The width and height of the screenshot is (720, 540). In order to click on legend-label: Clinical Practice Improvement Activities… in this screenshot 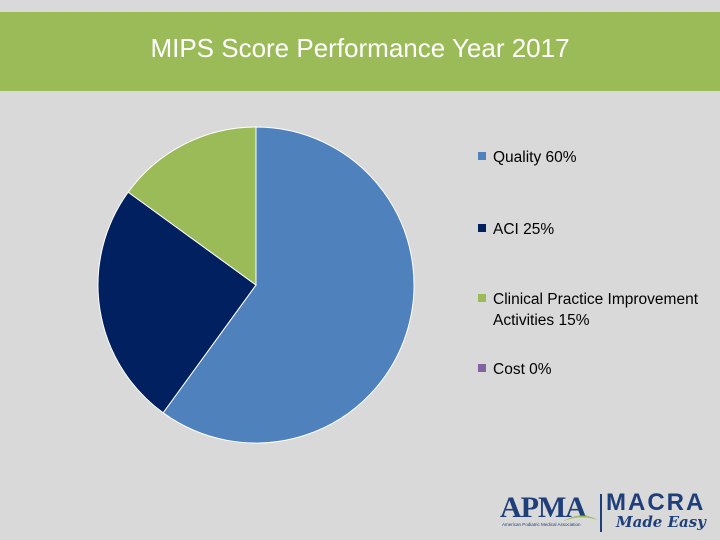, I will do `click(596, 310)`.